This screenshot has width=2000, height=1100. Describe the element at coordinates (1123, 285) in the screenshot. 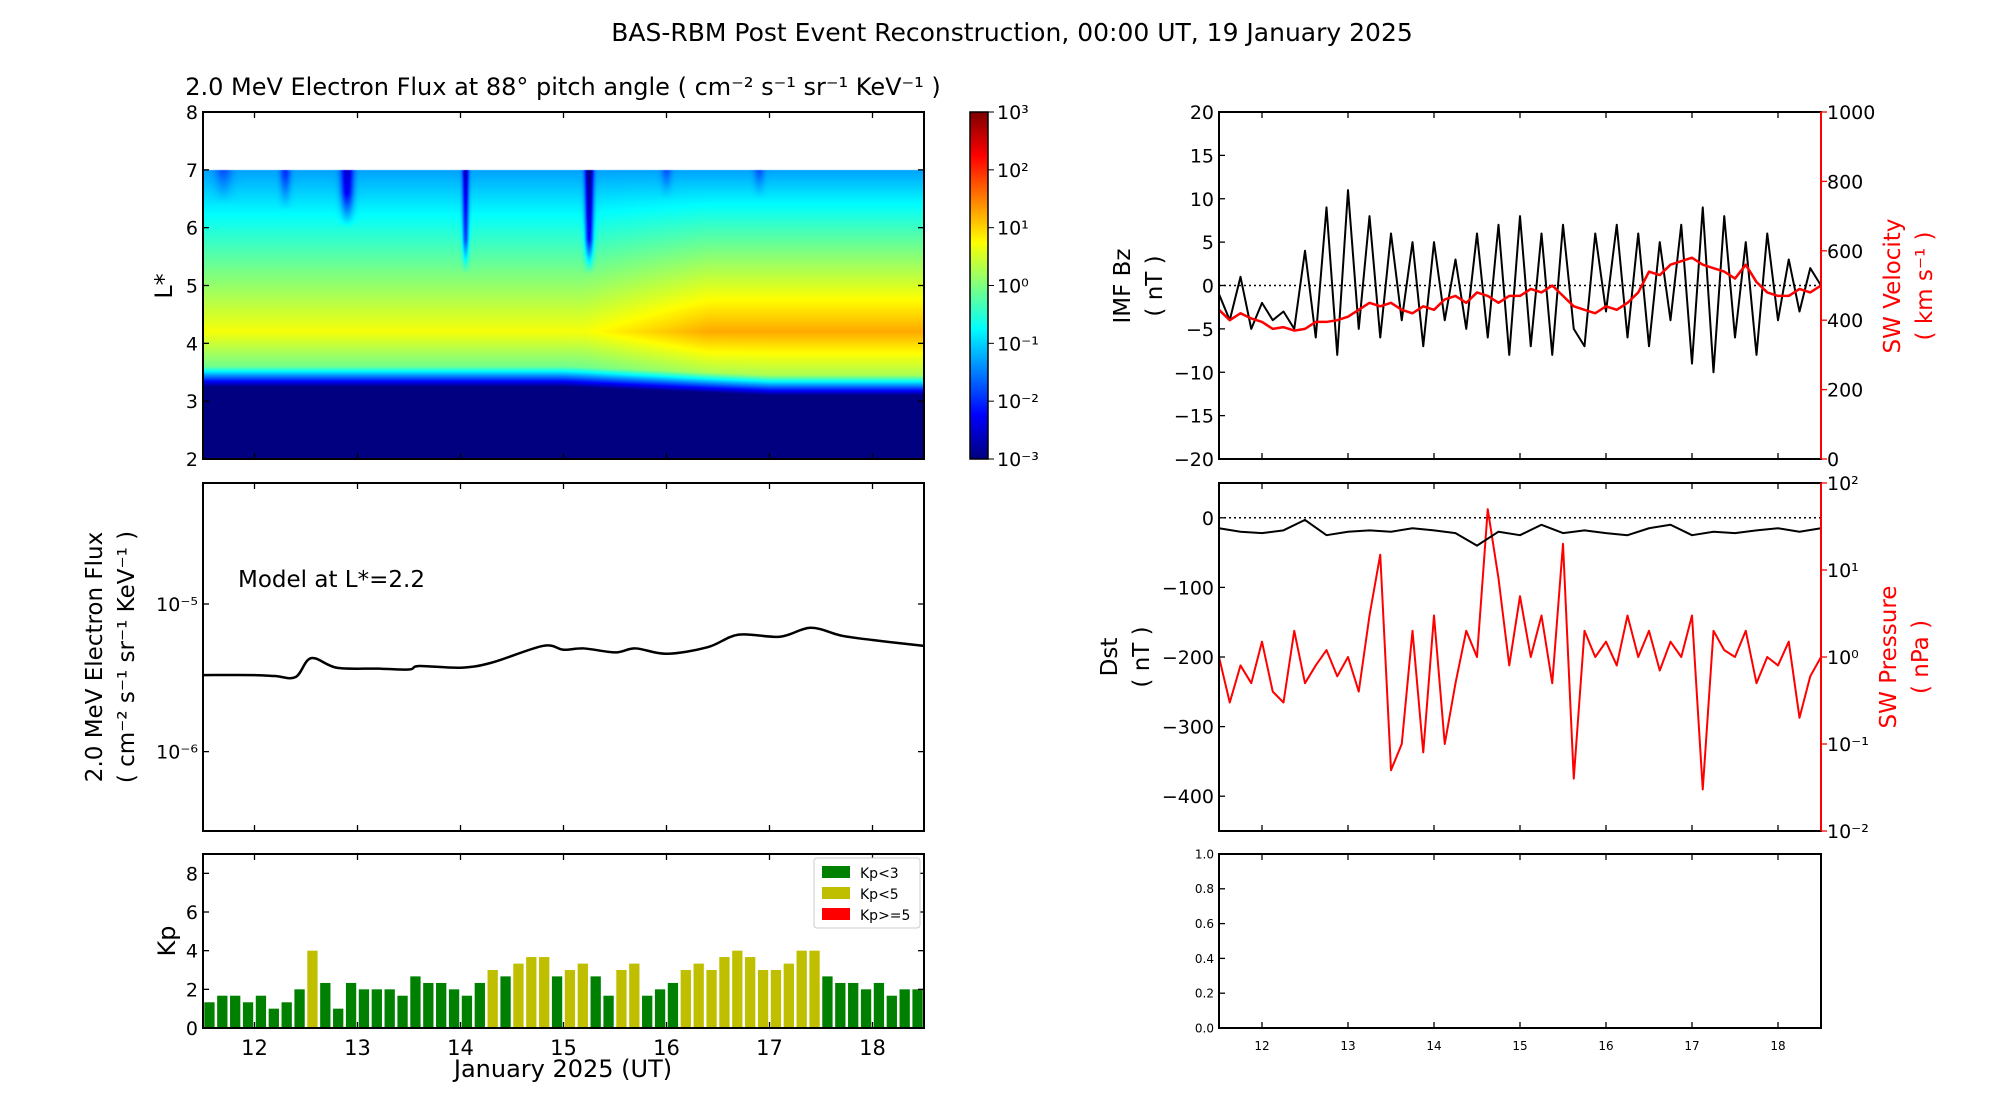

I see `bz-label-1: IMF Bz` at that location.